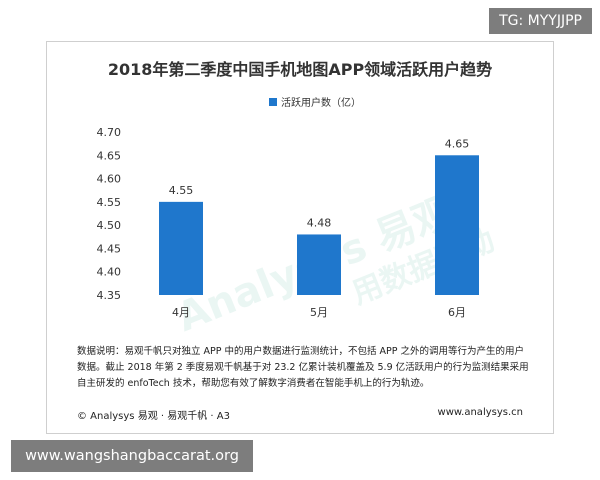 The image size is (600, 480). What do you see at coordinates (109, 132) in the screenshot?
I see `y-tick-label-0: 4.70` at bounding box center [109, 132].